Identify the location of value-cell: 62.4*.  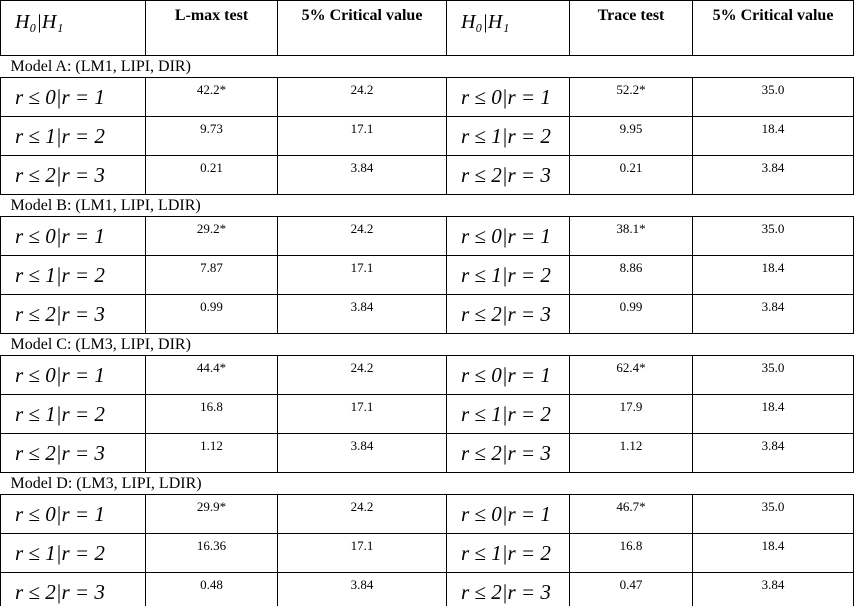
(631, 375).